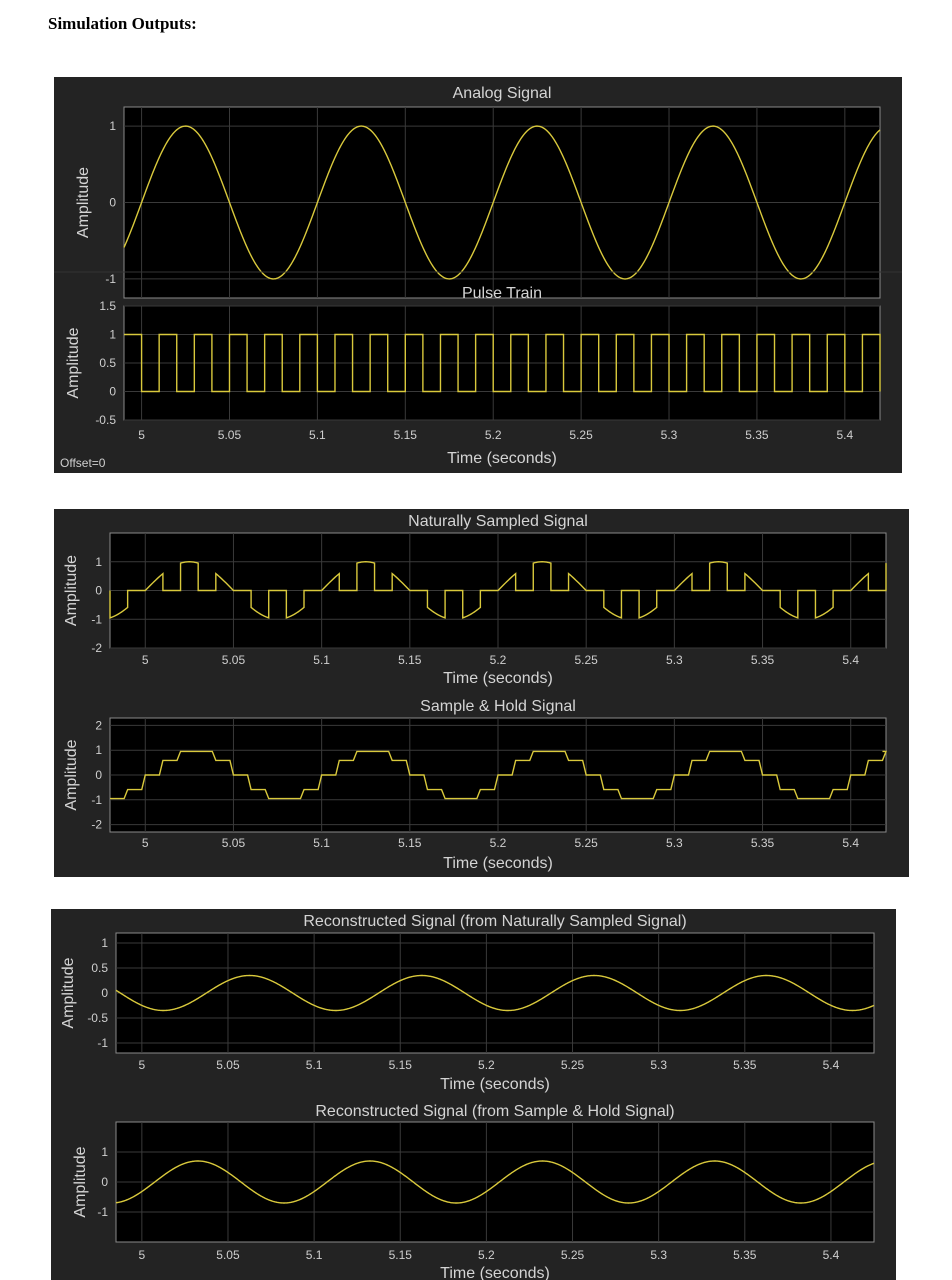  Describe the element at coordinates (122, 23) in the screenshot. I see `page-heading: Simulation Outputs:` at that location.